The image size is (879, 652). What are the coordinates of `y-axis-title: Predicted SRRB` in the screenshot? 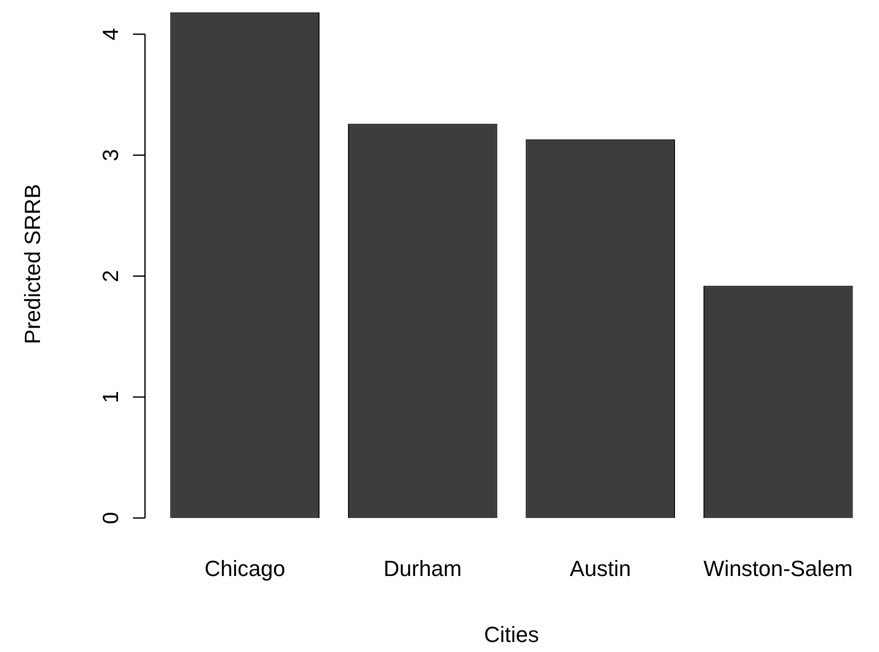 It's located at (33, 264).